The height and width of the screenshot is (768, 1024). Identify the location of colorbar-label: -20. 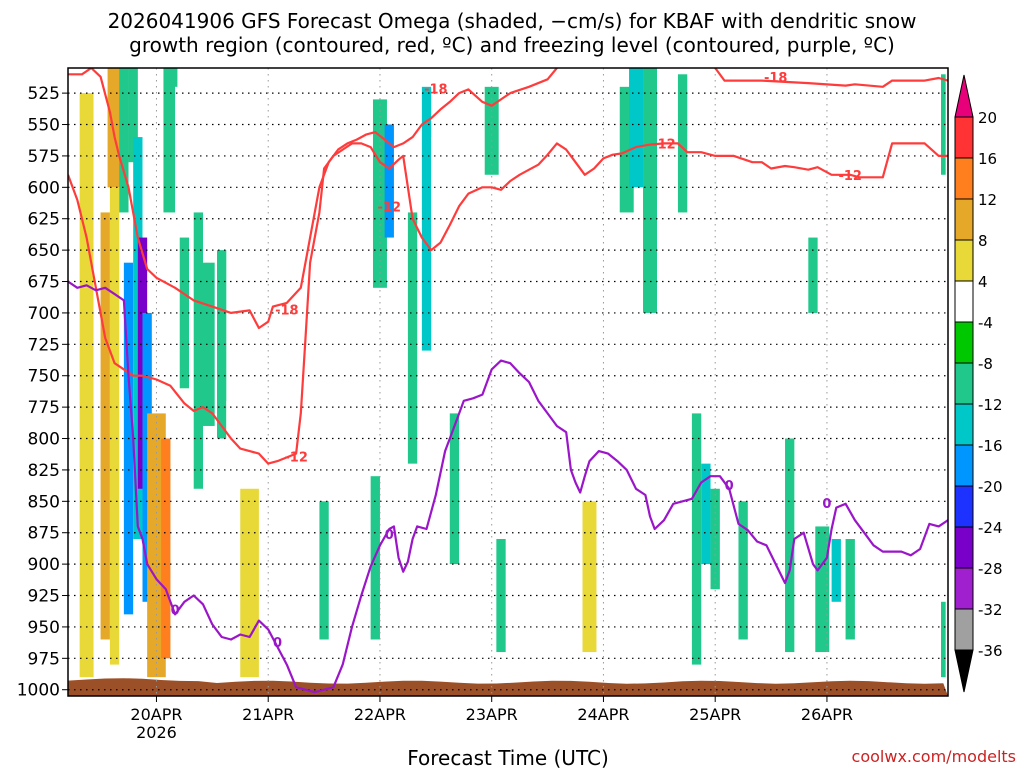
(990, 487).